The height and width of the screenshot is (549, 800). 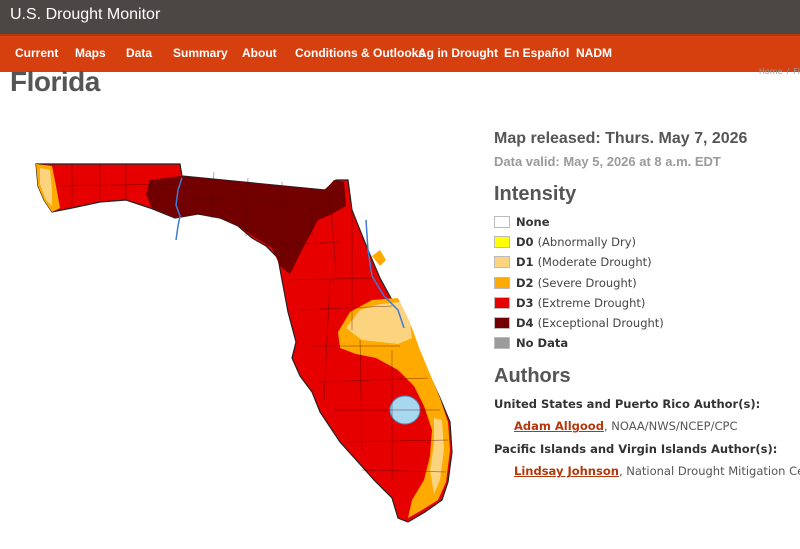 What do you see at coordinates (647, 343) in the screenshot?
I see `legend-no-data: No Data` at bounding box center [647, 343].